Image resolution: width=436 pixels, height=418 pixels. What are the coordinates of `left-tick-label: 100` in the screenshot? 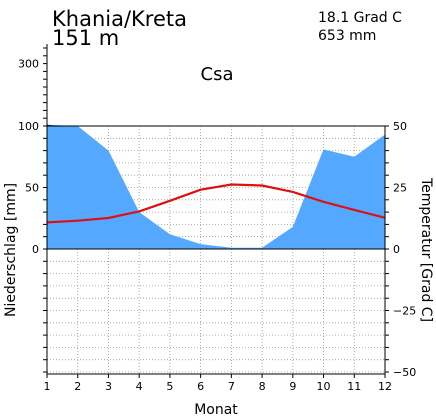 It's located at (28, 126).